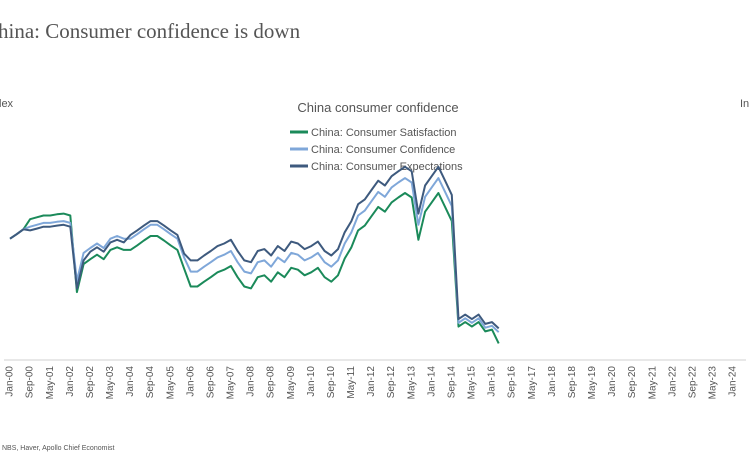  What do you see at coordinates (291, 383) in the screenshot?
I see `x-tick-label: May-09` at bounding box center [291, 383].